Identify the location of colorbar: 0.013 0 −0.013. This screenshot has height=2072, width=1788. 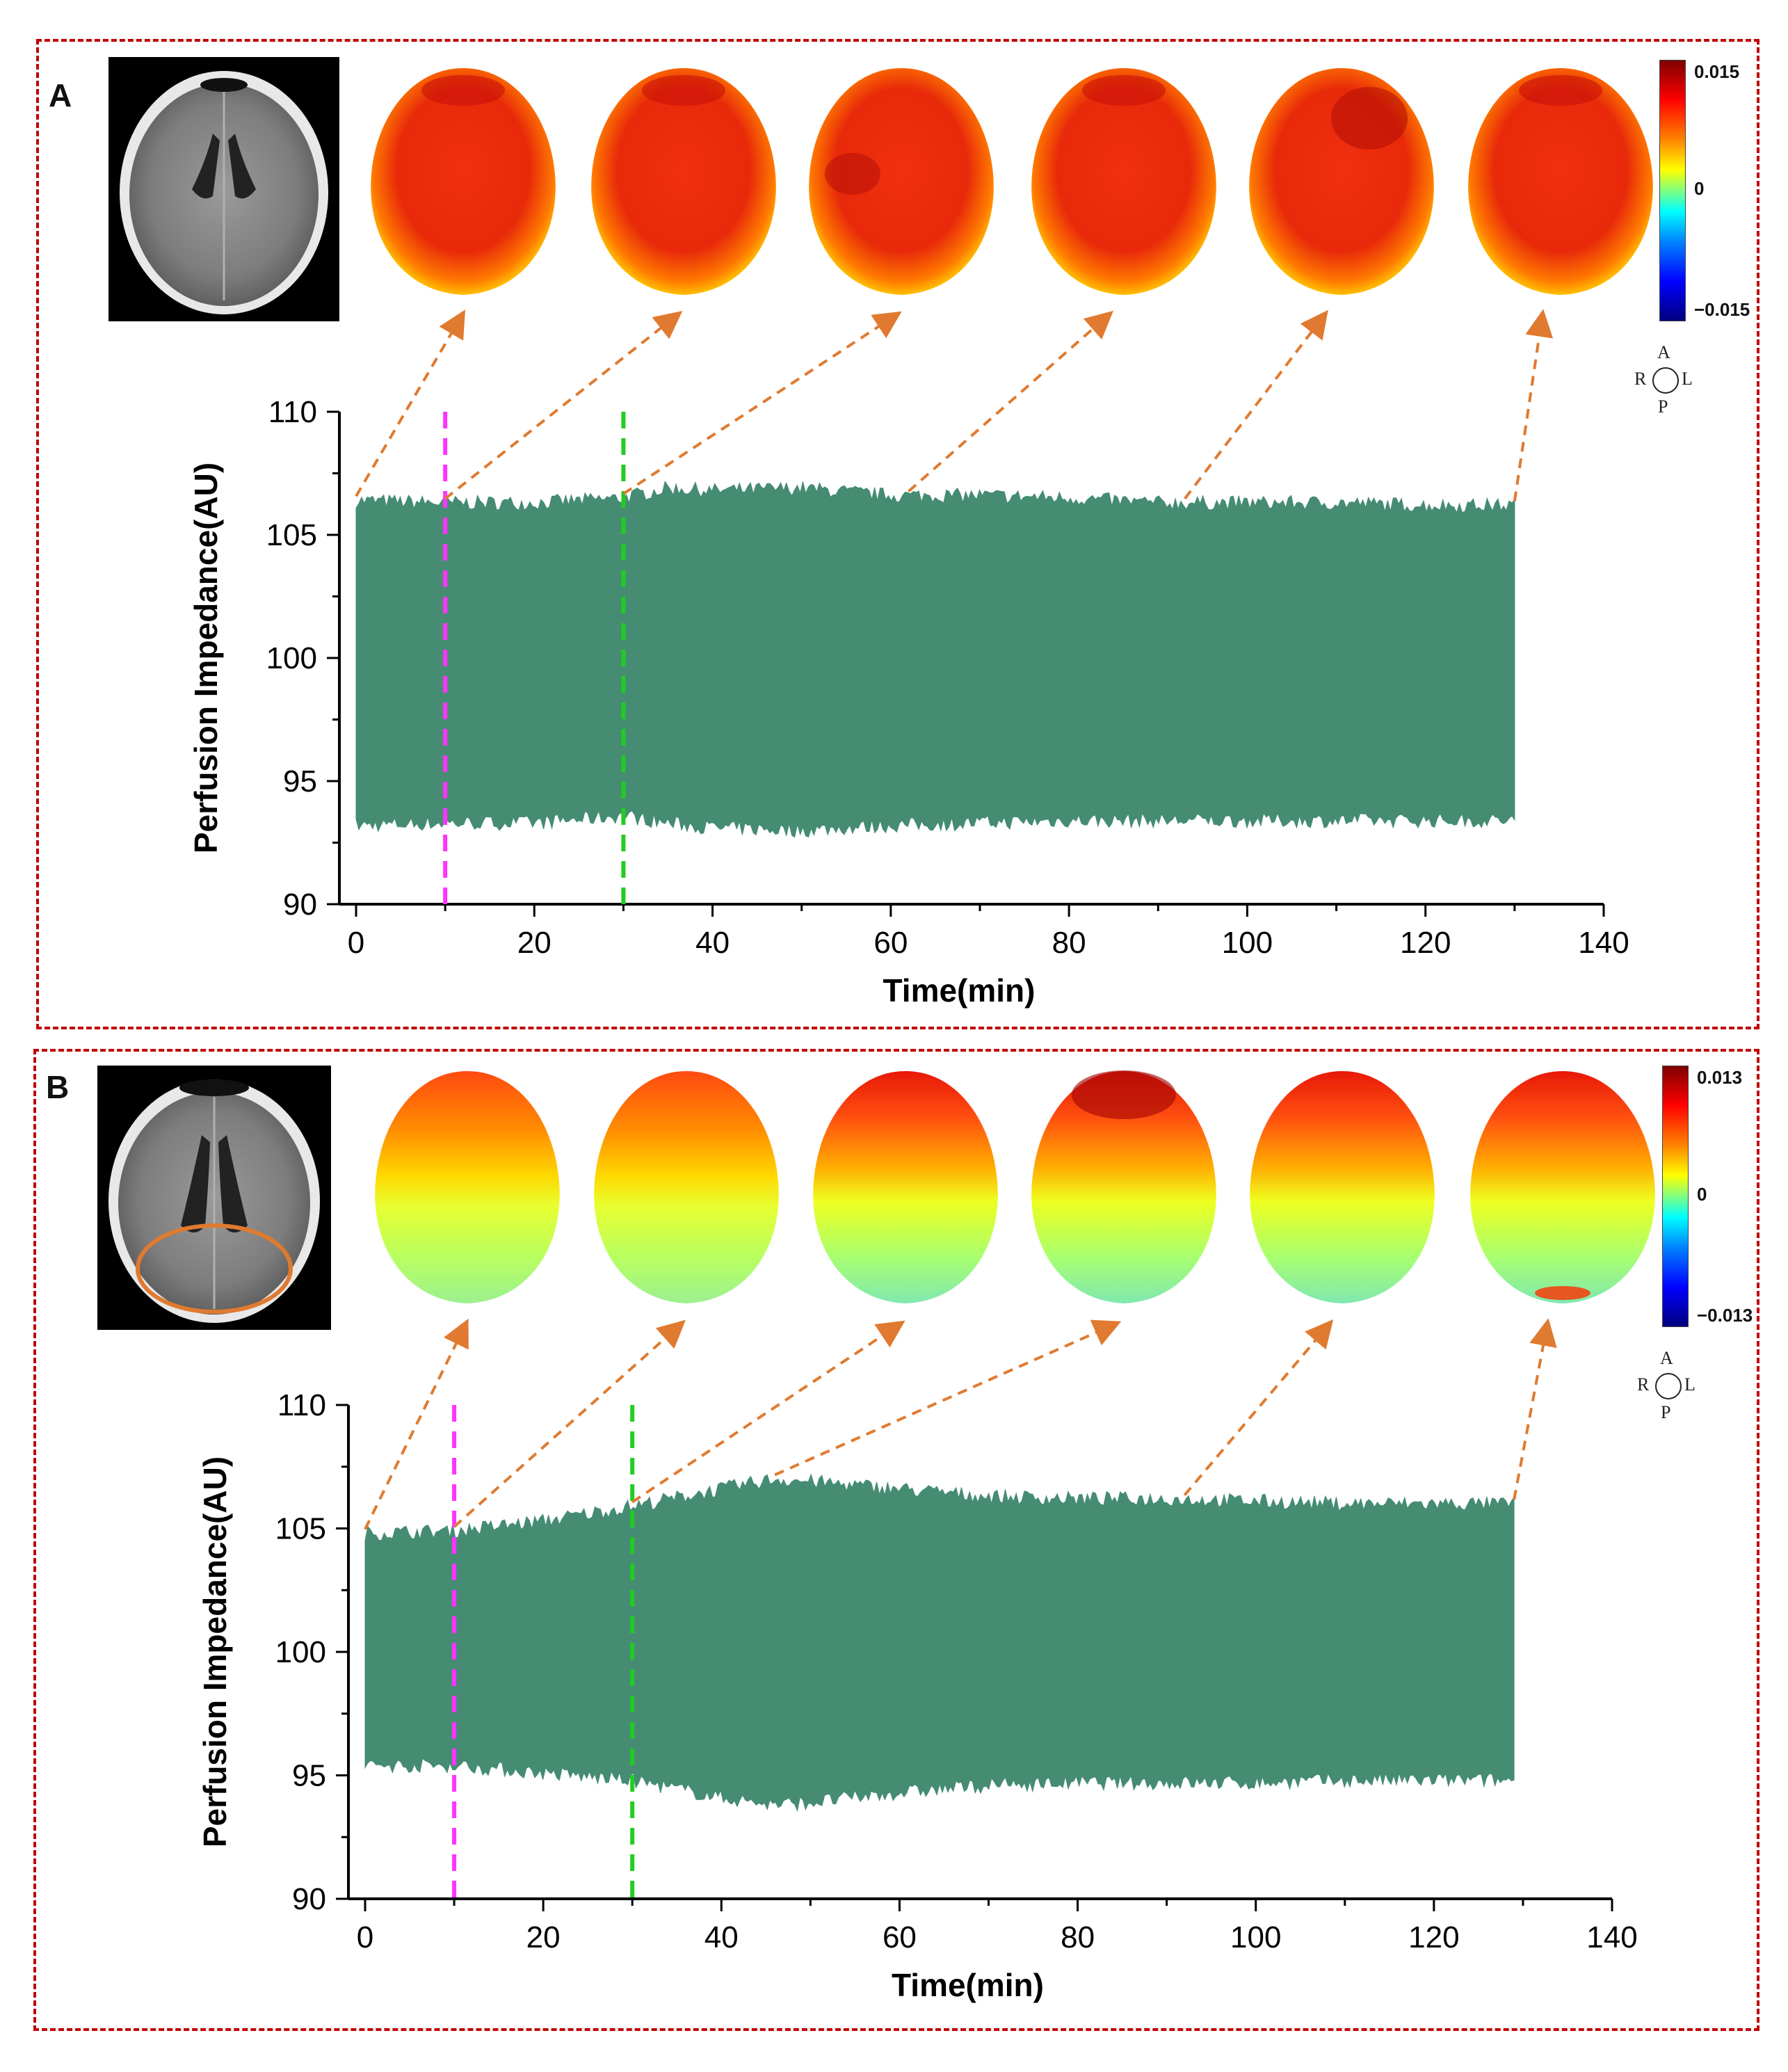
(1714, 1198).